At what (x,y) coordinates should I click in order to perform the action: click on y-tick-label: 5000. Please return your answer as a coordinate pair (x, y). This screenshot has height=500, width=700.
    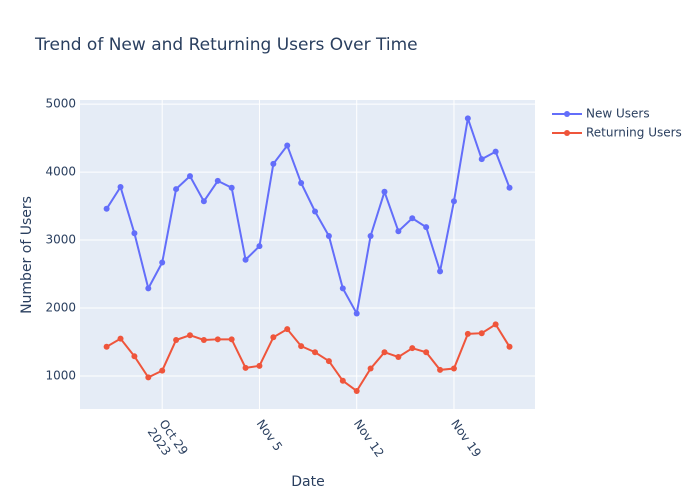
    Looking at the image, I should click on (60, 104).